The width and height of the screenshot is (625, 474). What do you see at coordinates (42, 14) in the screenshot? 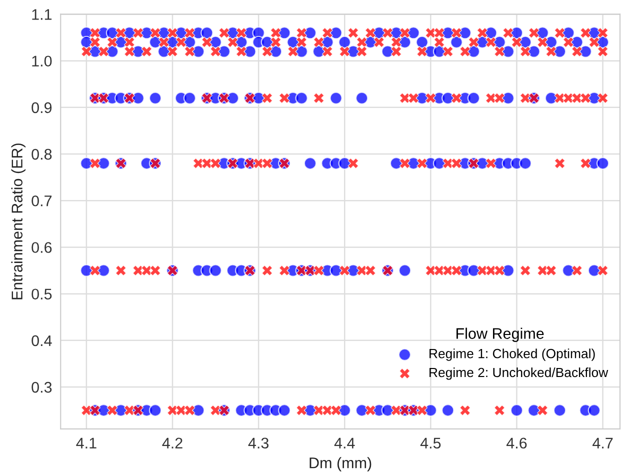
I see `y-tick-label: 1.1` at bounding box center [42, 14].